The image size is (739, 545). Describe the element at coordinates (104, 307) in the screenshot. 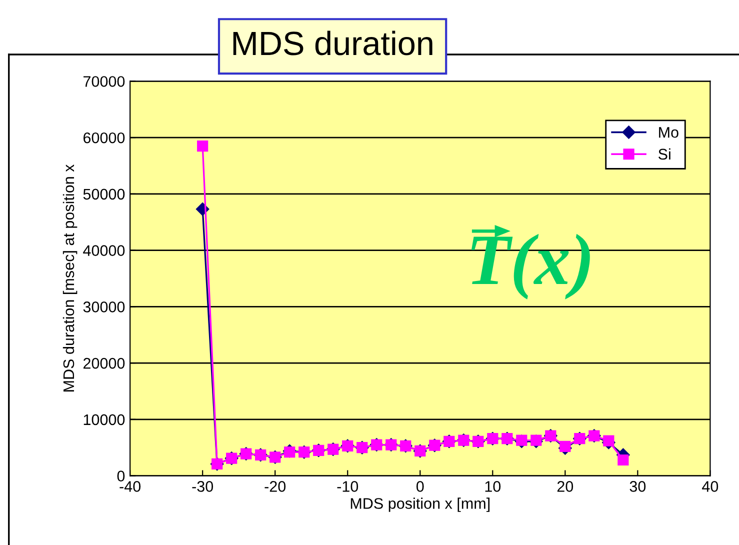

I see `y-tick-label: 30000` at that location.